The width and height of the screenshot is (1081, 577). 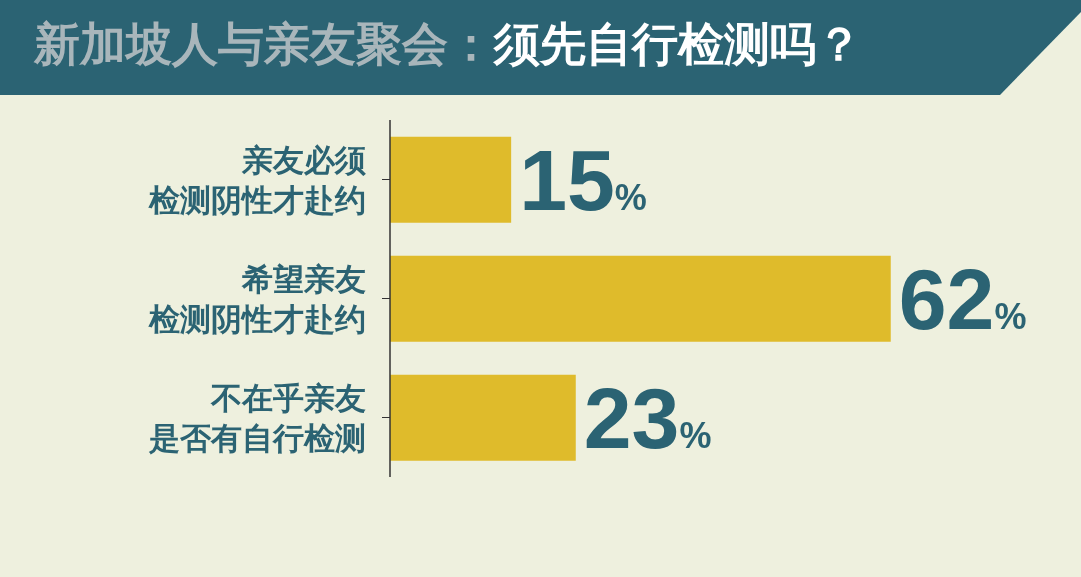 I want to click on data-label: 23%, so click(x=647, y=417).